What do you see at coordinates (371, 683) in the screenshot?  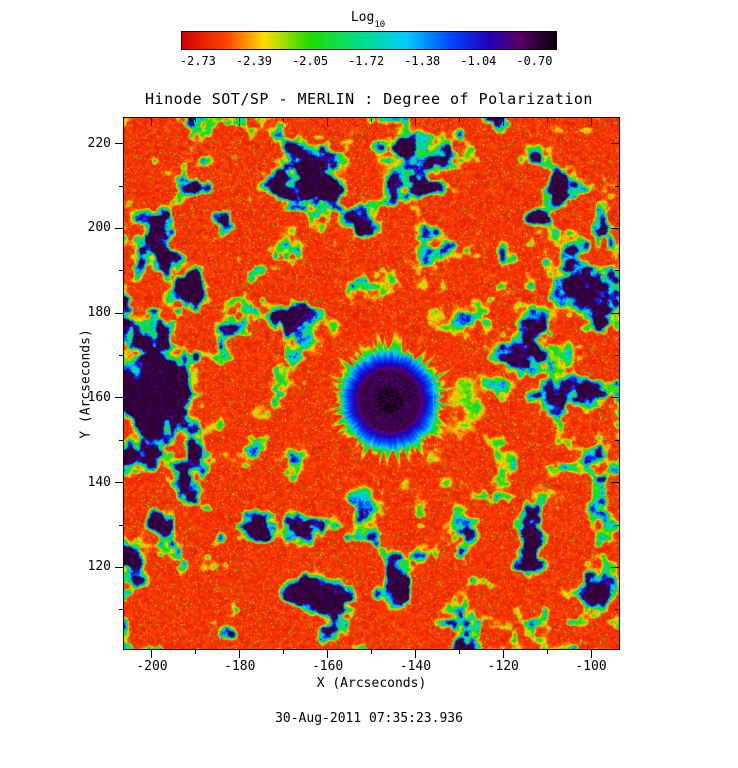 I see `x-axis-label: X (Arcseconds)` at bounding box center [371, 683].